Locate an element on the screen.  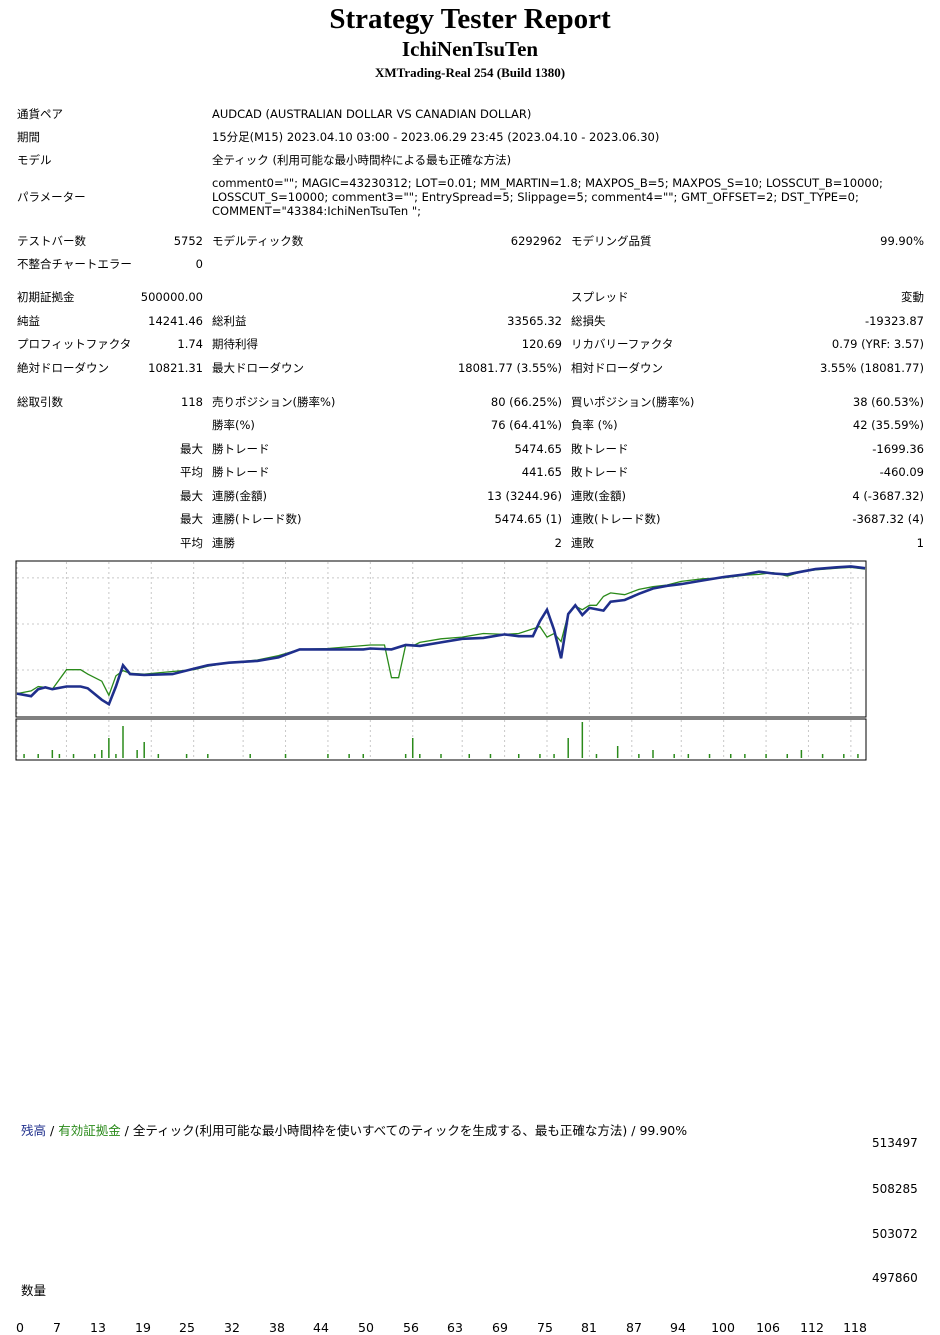
legend-quality: 99.90% is located at coordinates (663, 1130).